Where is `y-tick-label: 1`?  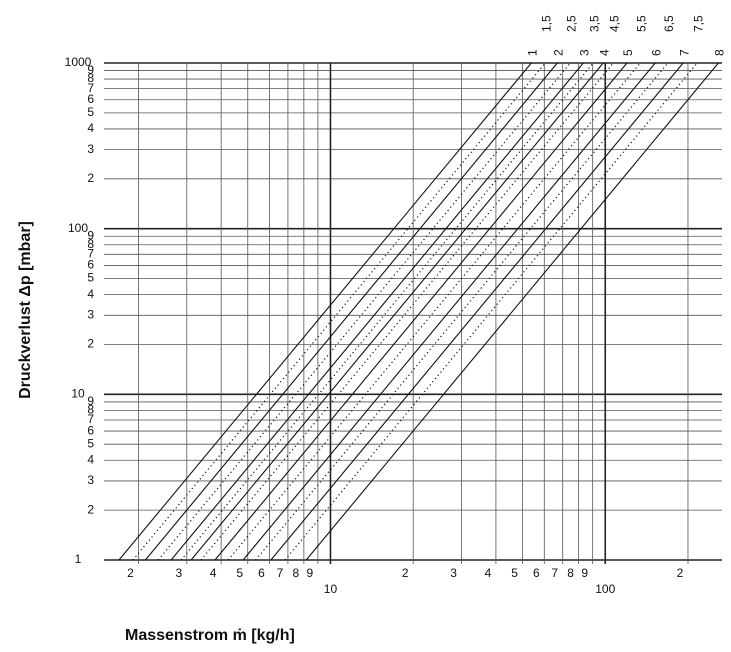
y-tick-label: 1 is located at coordinates (78, 559).